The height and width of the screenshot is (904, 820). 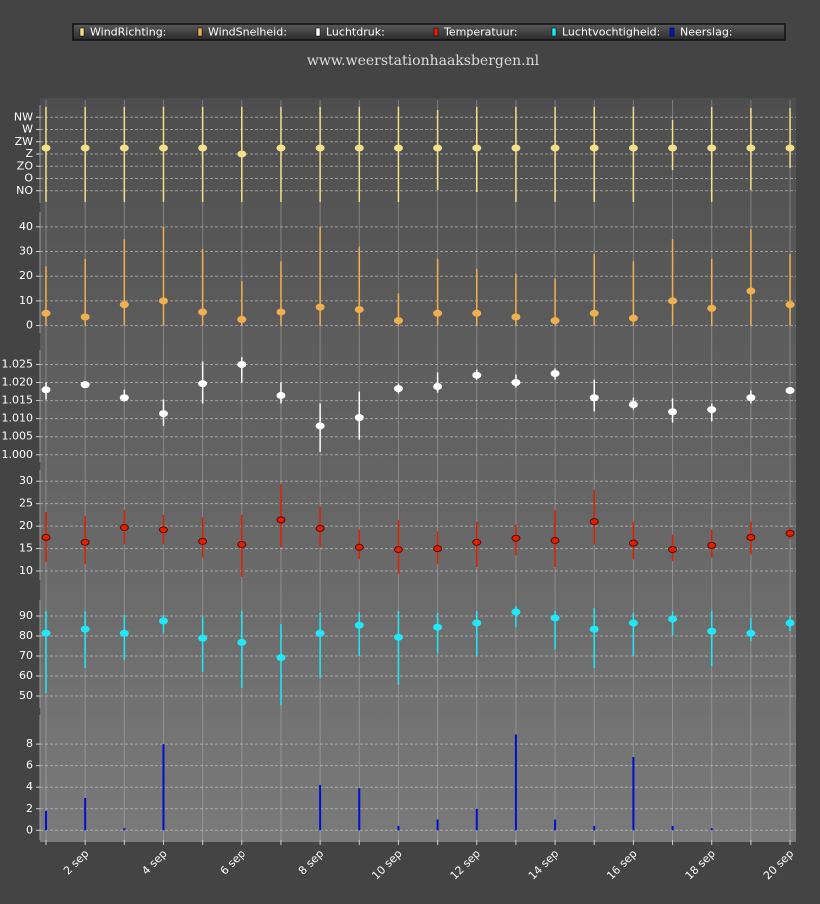 What do you see at coordinates (29, 786) in the screenshot?
I see `y-tick-label: 4` at bounding box center [29, 786].